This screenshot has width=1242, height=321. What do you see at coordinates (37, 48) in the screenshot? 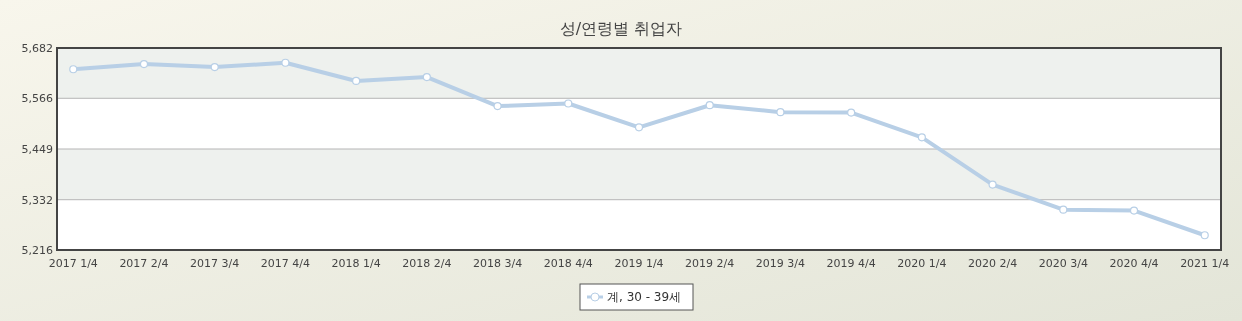
I see `y-tick-label: 5,682` at bounding box center [37, 48].